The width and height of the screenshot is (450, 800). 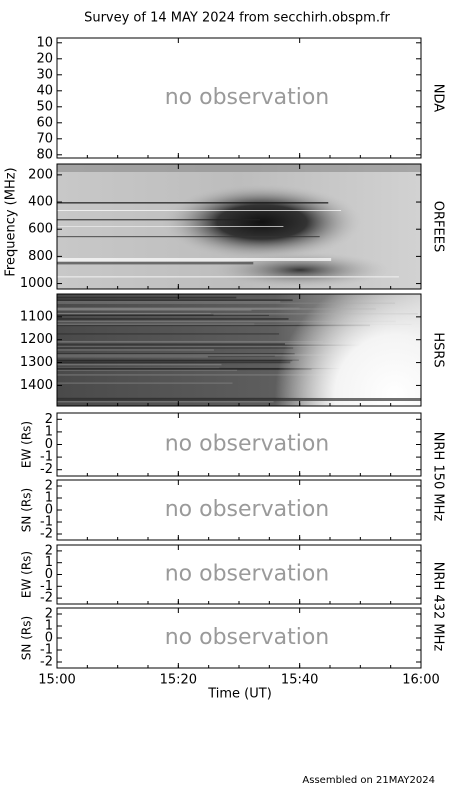 I want to click on y-tick-label: 1000, so click(x=36, y=283).